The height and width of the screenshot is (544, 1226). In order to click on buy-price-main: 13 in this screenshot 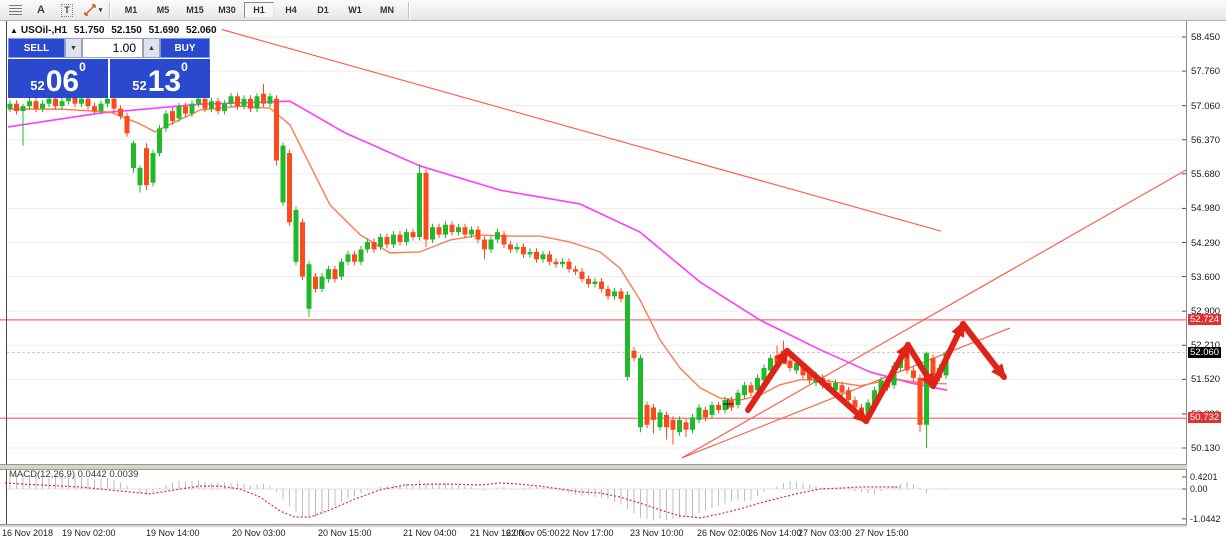, I will do `click(164, 81)`.